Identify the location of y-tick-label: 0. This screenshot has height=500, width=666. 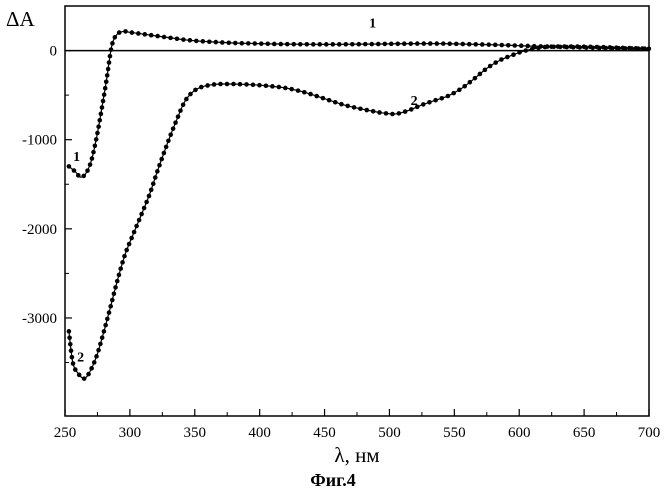
(54, 52).